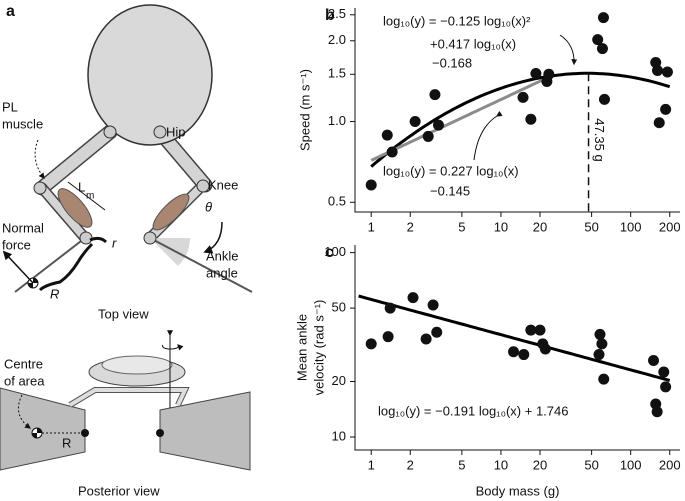 The image size is (685, 501). I want to click on centre-marker, so click(37, 433).